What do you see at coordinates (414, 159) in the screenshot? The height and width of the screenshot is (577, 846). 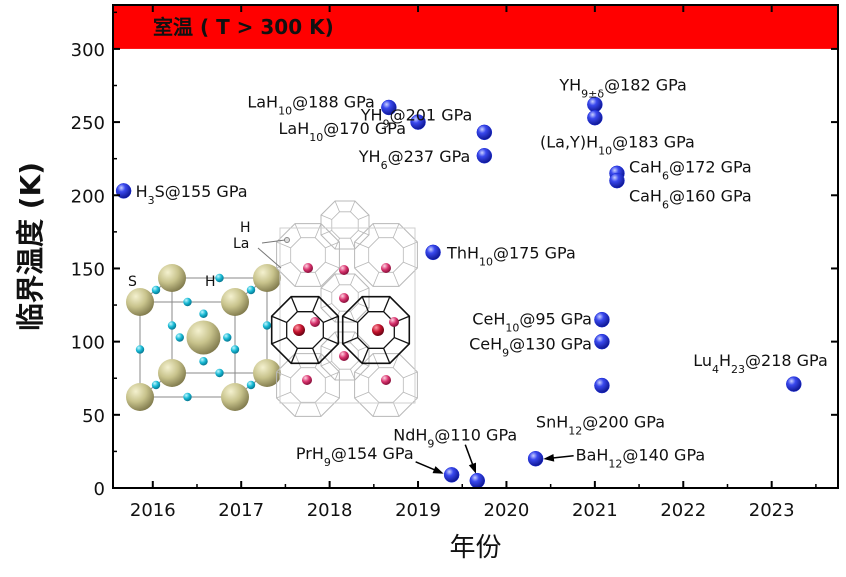 I see `point-label: YH6@237 GPa` at bounding box center [414, 159].